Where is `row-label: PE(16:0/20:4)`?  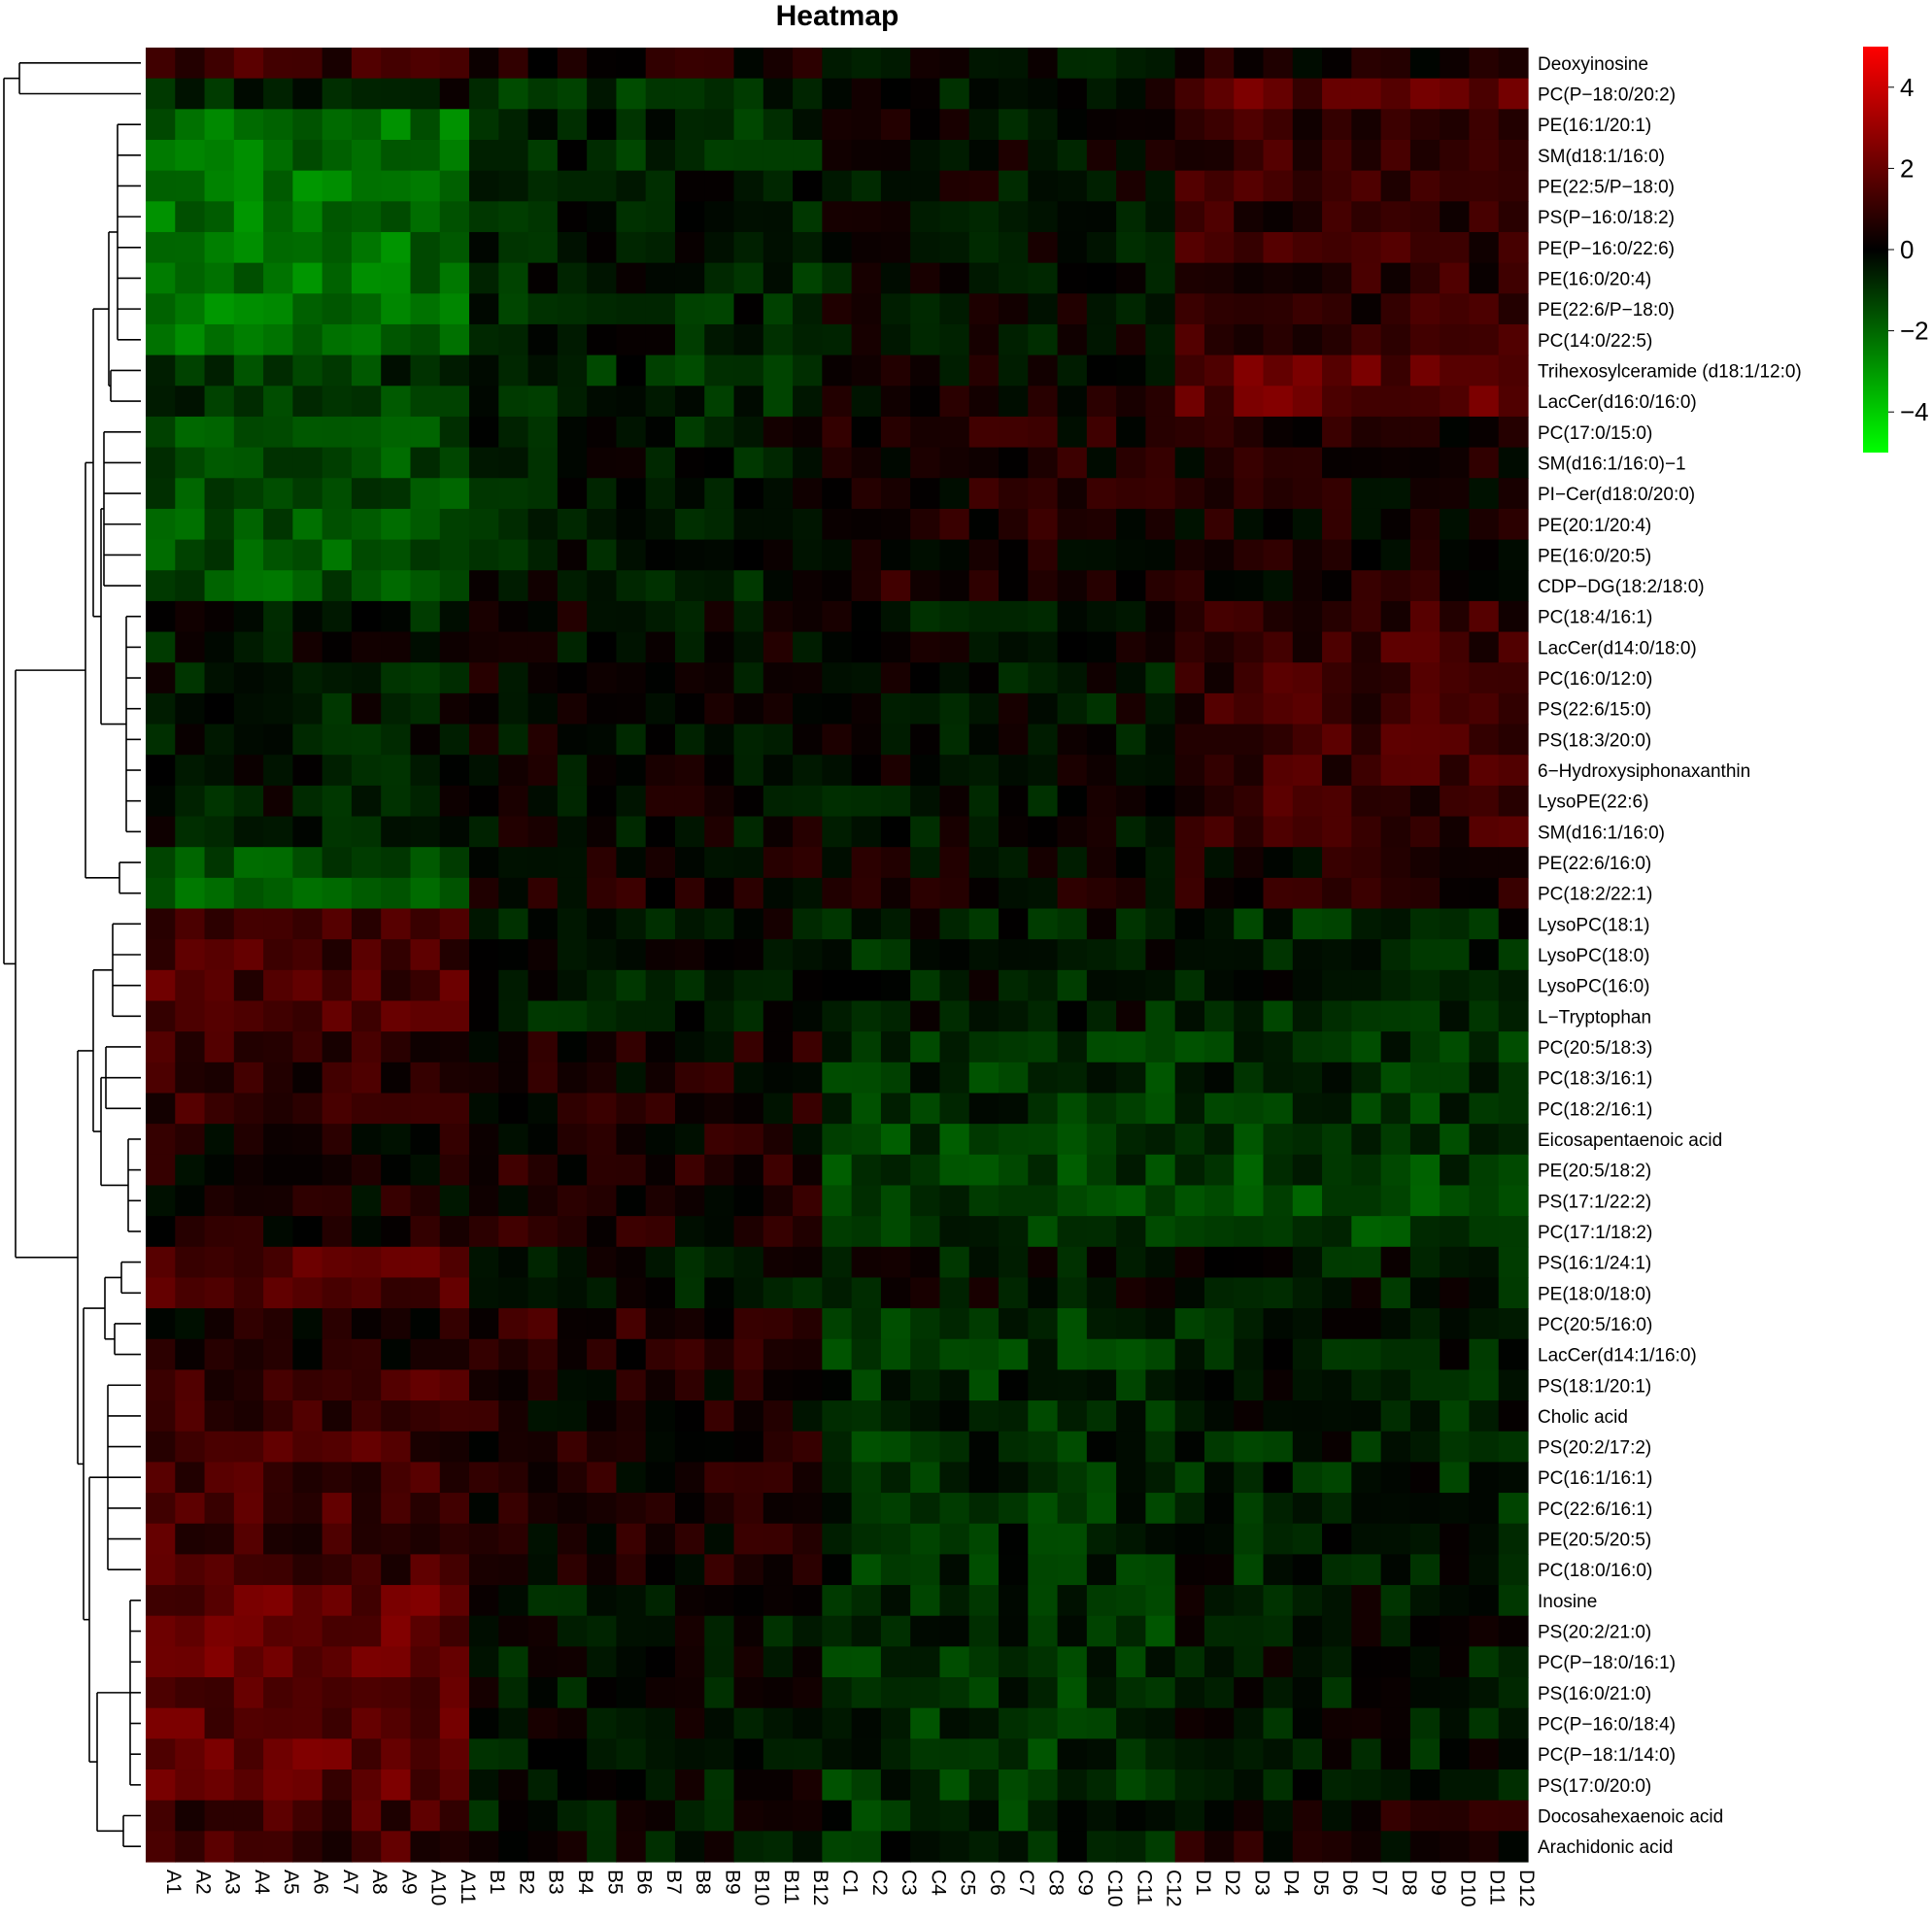
row-label: PE(16:0/20:4) is located at coordinates (1594, 279).